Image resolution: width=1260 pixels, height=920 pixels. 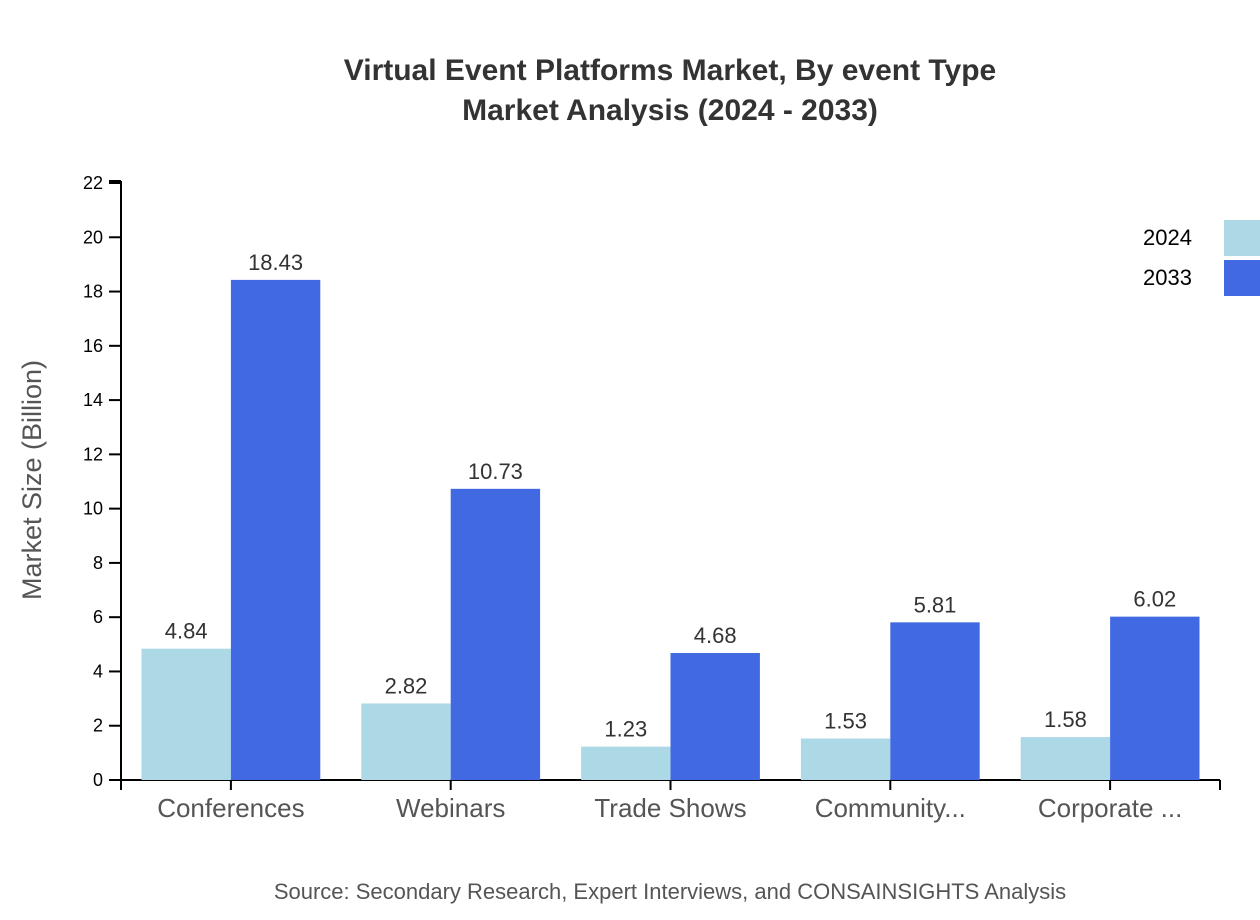 What do you see at coordinates (93, 454) in the screenshot?
I see `y-tick-label: 12` at bounding box center [93, 454].